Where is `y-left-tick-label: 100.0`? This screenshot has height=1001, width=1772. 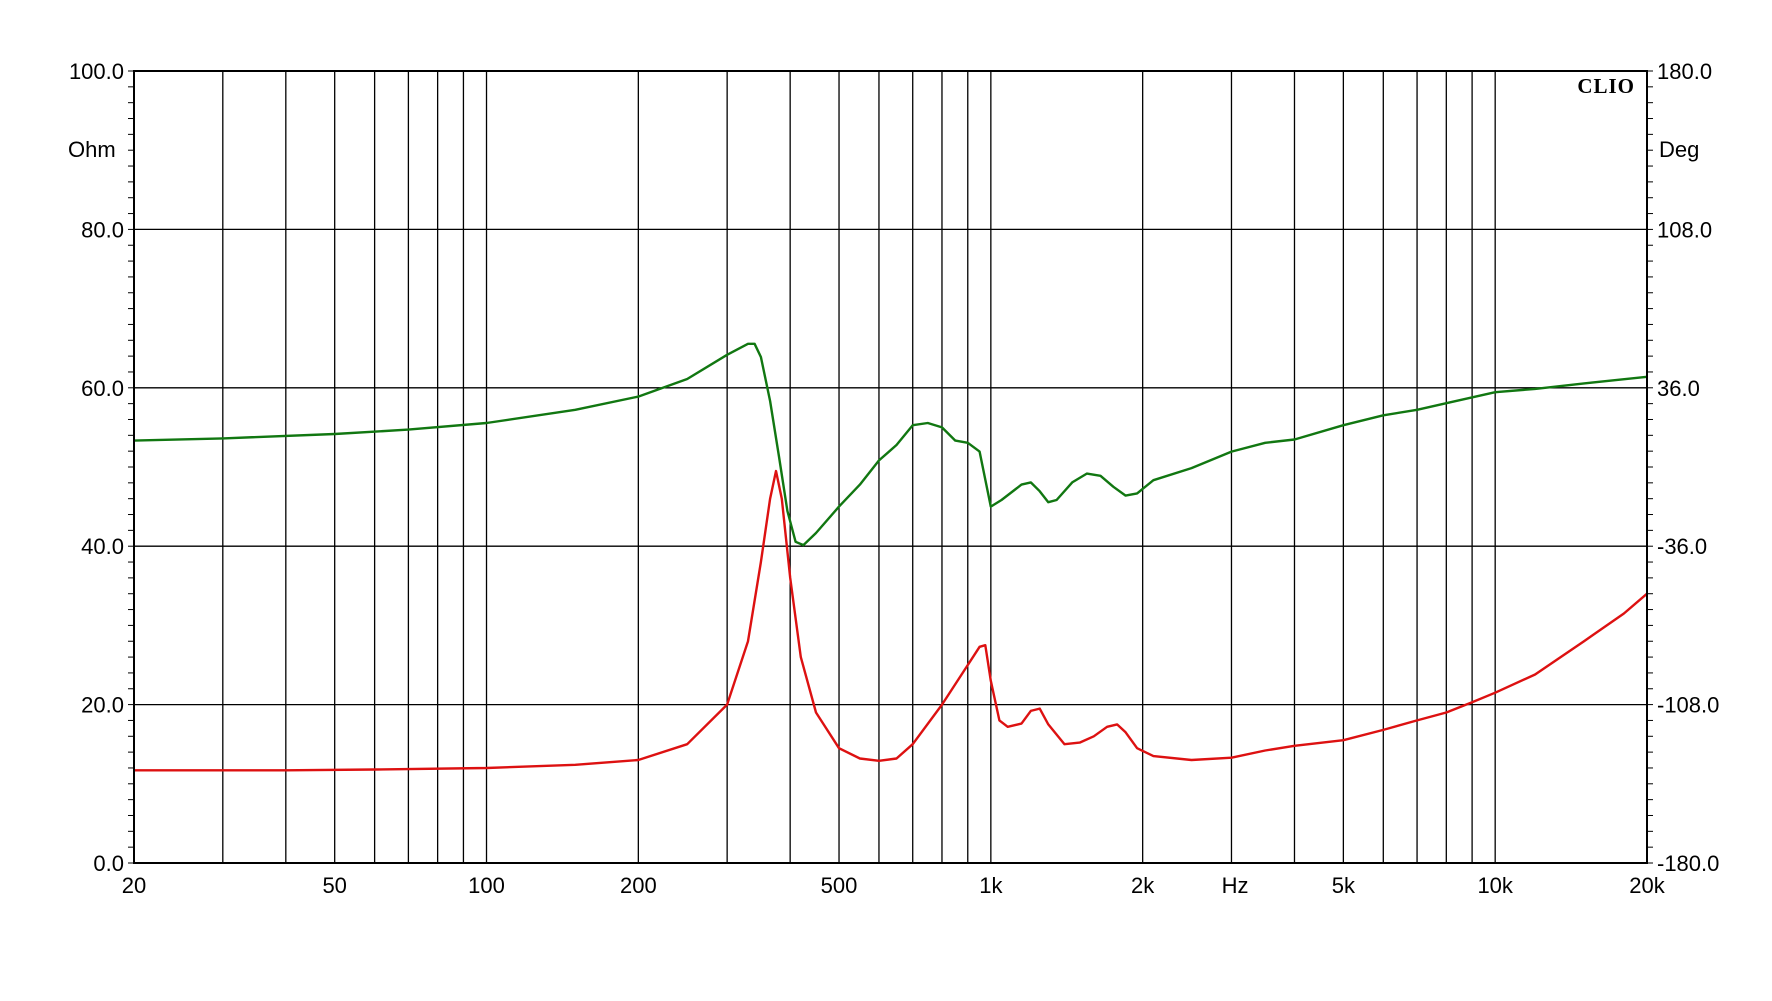
y-left-tick-label: 100.0 is located at coordinates (96, 71).